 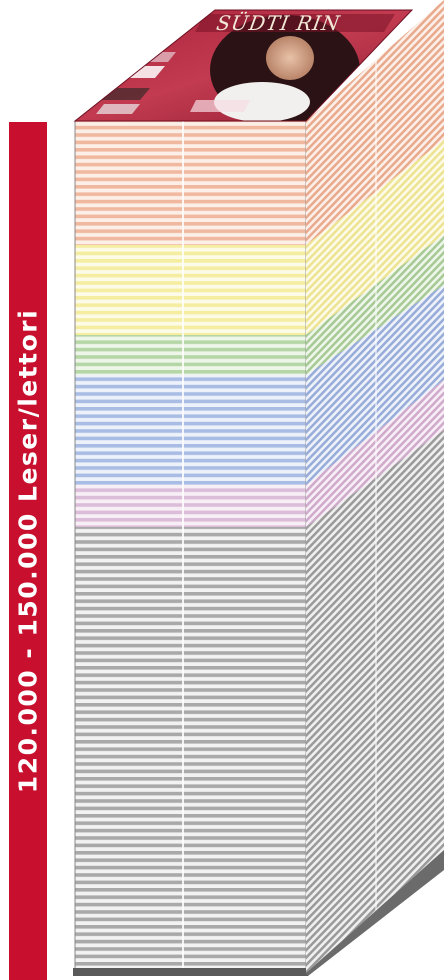 I want to click on cover-masthead: SÜDTI RIN, so click(x=278, y=23).